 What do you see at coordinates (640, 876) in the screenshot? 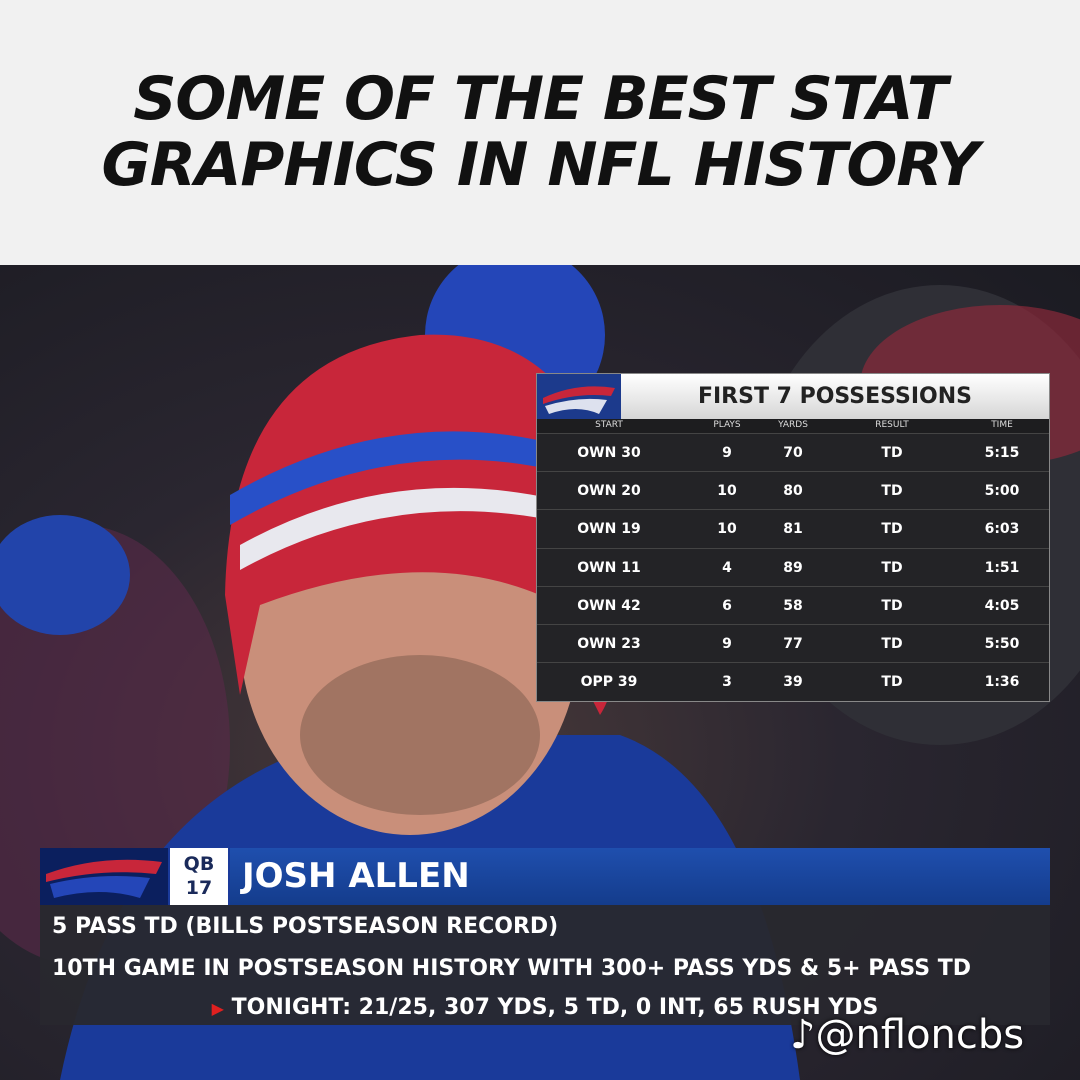
I see `player-name: JOSH ALLEN` at bounding box center [640, 876].